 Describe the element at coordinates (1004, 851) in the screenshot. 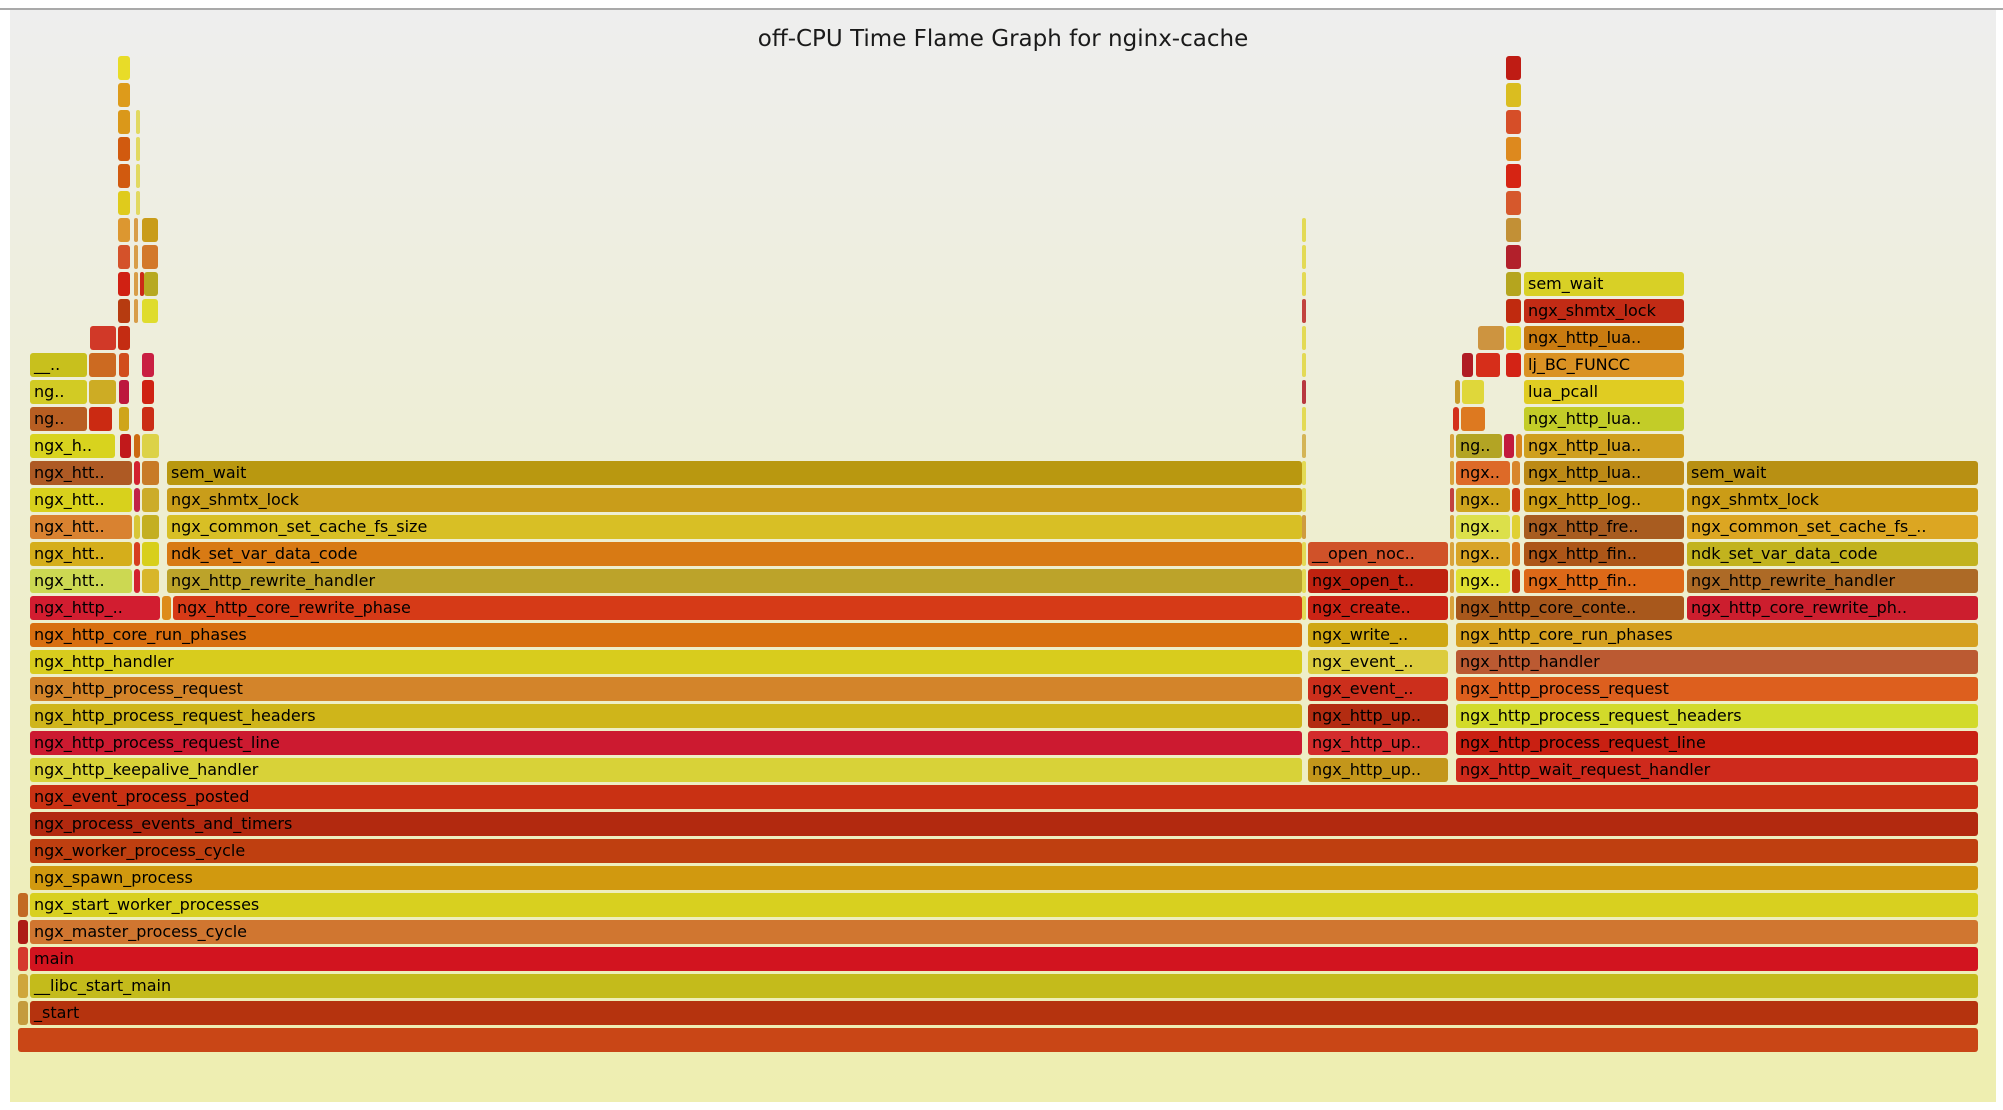

I see `flame-frame: ngx_worker_process_cycle` at that location.